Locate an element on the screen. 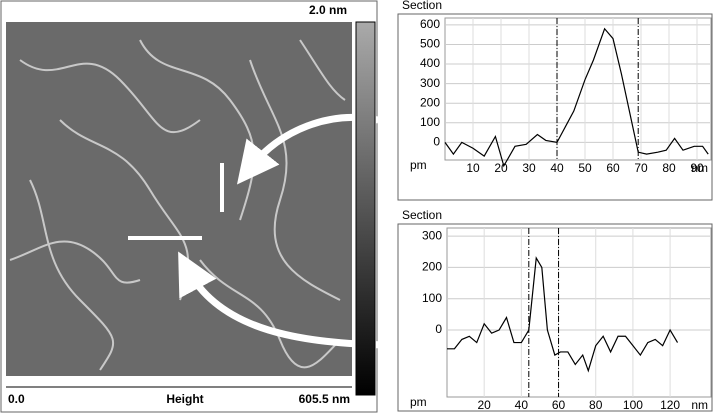 This screenshot has width=720, height=419. x-tick-label: 90 is located at coordinates (697, 168).